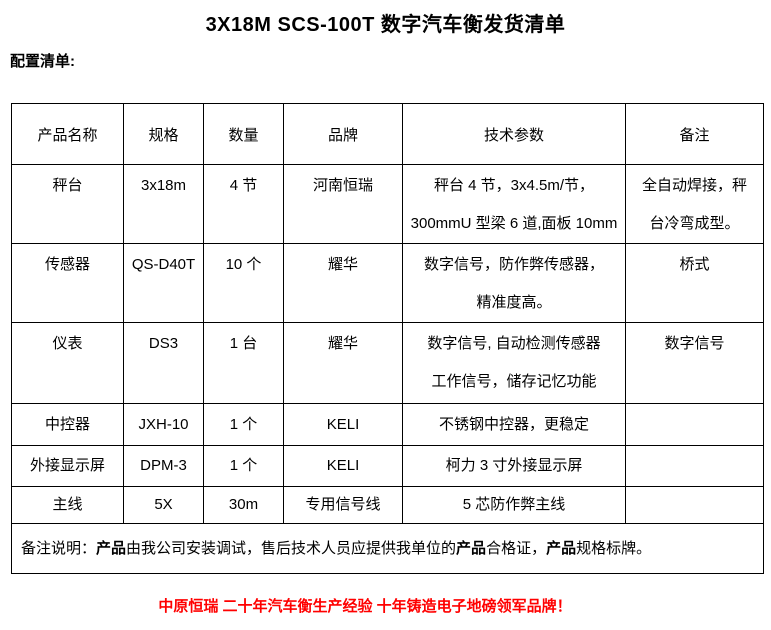 The width and height of the screenshot is (771, 630). What do you see at coordinates (694, 185) in the screenshot?
I see `remark-line: 全自动焊接，秤` at bounding box center [694, 185].